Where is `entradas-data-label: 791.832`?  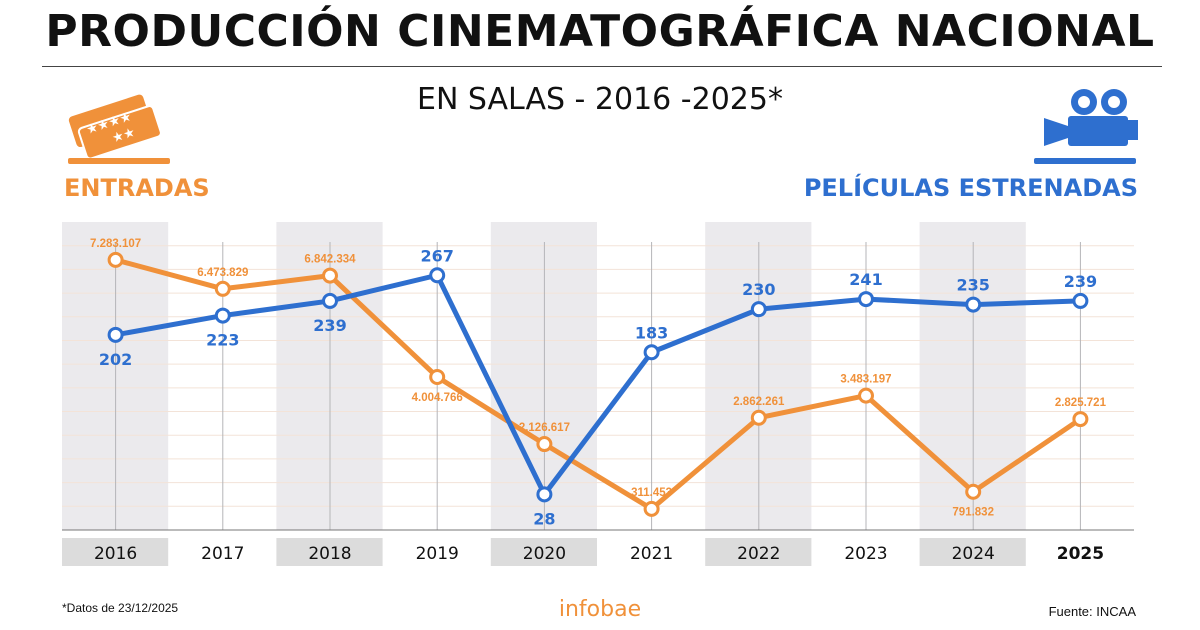
entradas-data-label: 791.832 is located at coordinates (973, 513).